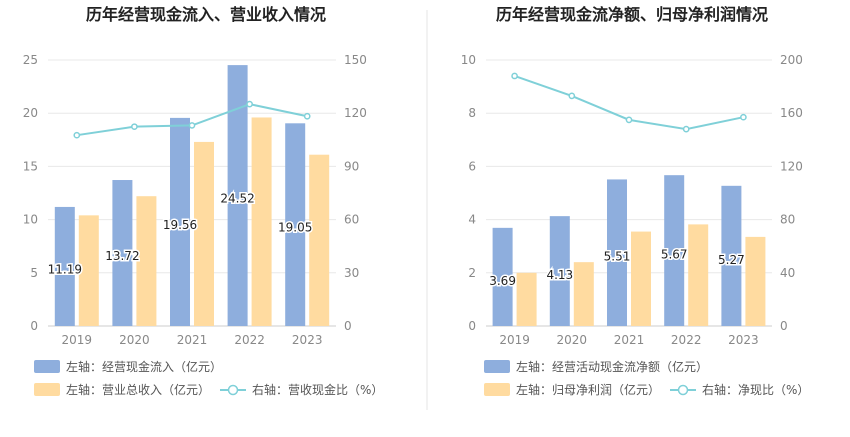 This screenshot has width=850, height=437. What do you see at coordinates (787, 273) in the screenshot?
I see `y-right-tick-label: 40` at bounding box center [787, 273].